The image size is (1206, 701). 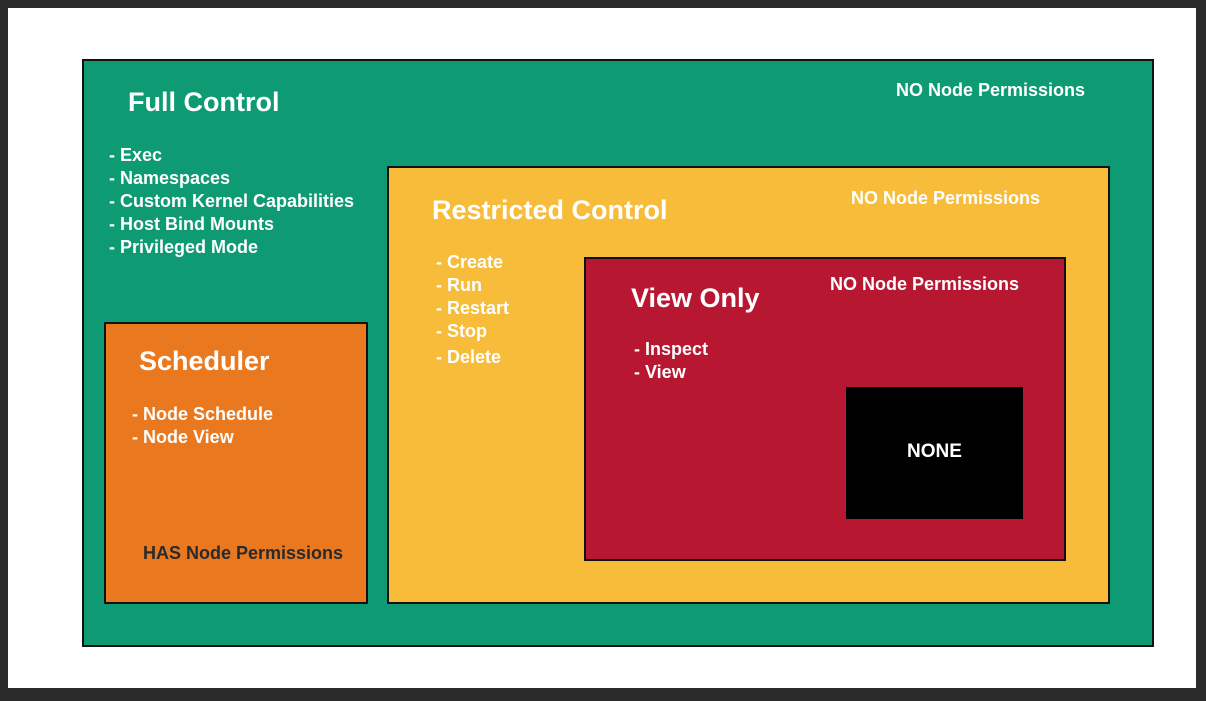 I want to click on scheduler-node-permissions: HAS Node Permissions, so click(x=243, y=553).